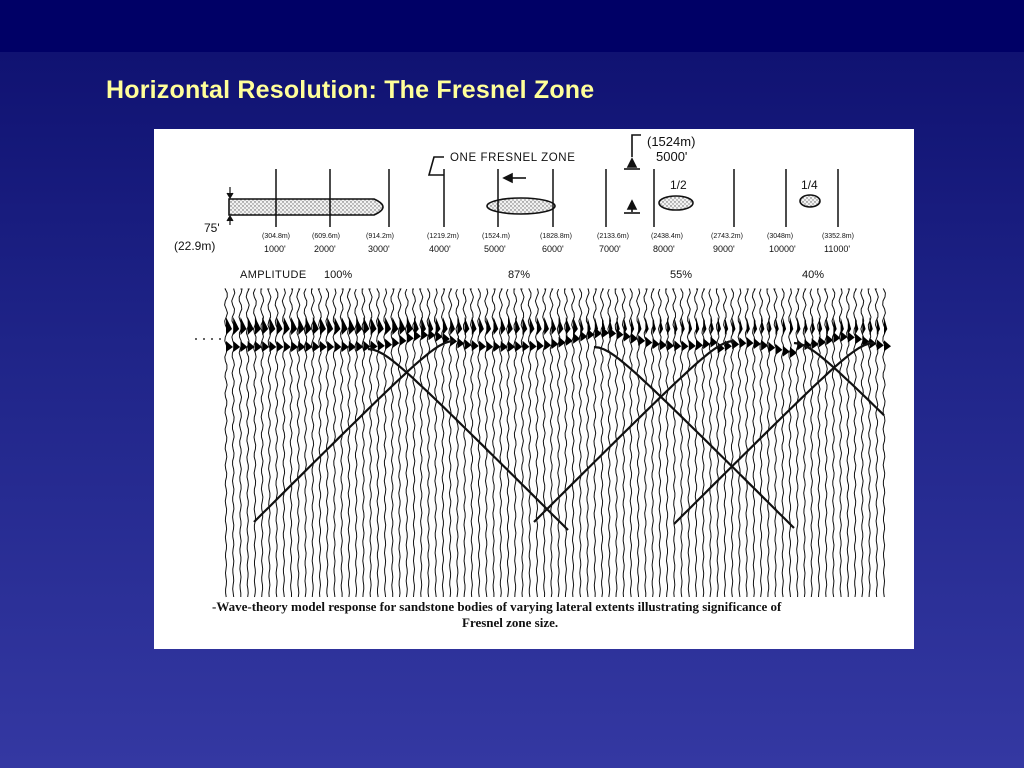  I want to click on distance-label-m: (1828.8m), so click(556, 236).